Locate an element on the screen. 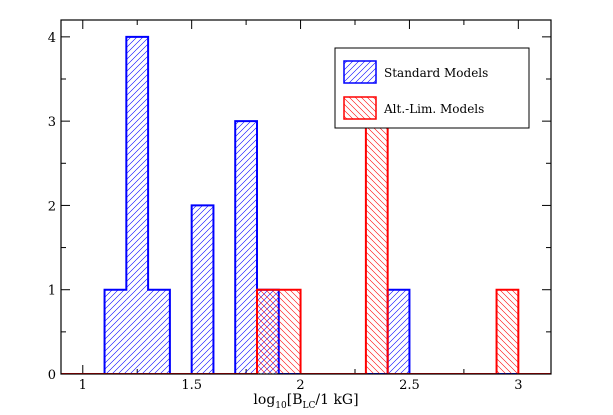  y-tick-label: 0 is located at coordinates (52, 375).